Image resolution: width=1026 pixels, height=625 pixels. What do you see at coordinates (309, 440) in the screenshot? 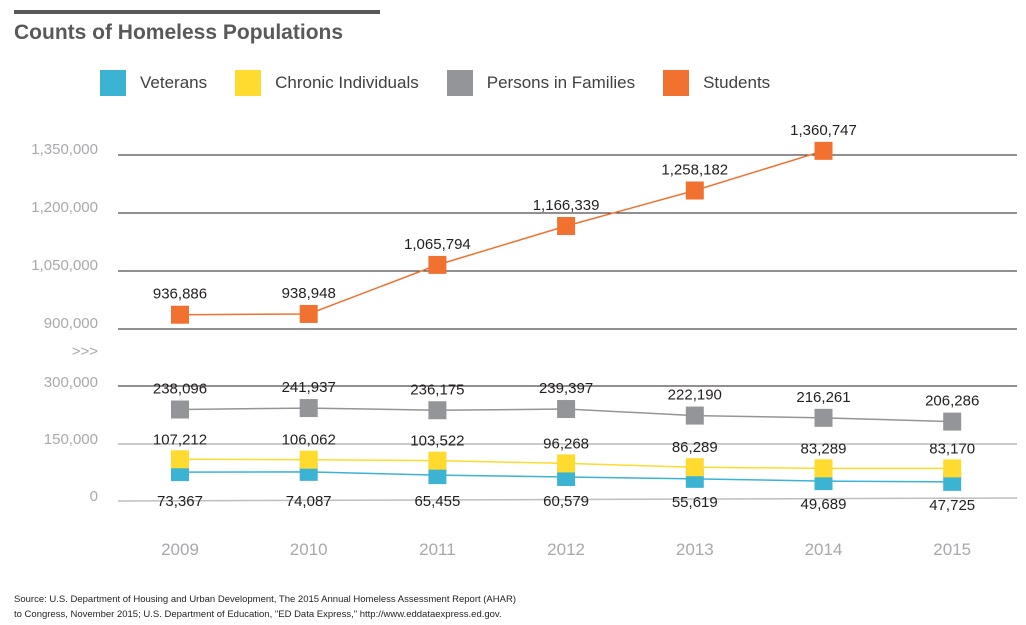
I see `data-label: 106,062` at bounding box center [309, 440].